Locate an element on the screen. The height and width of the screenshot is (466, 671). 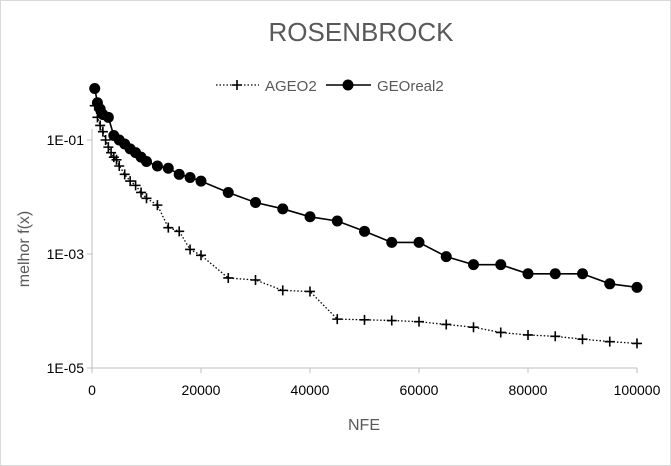
x-tick-label: 80000 is located at coordinates (528, 390).